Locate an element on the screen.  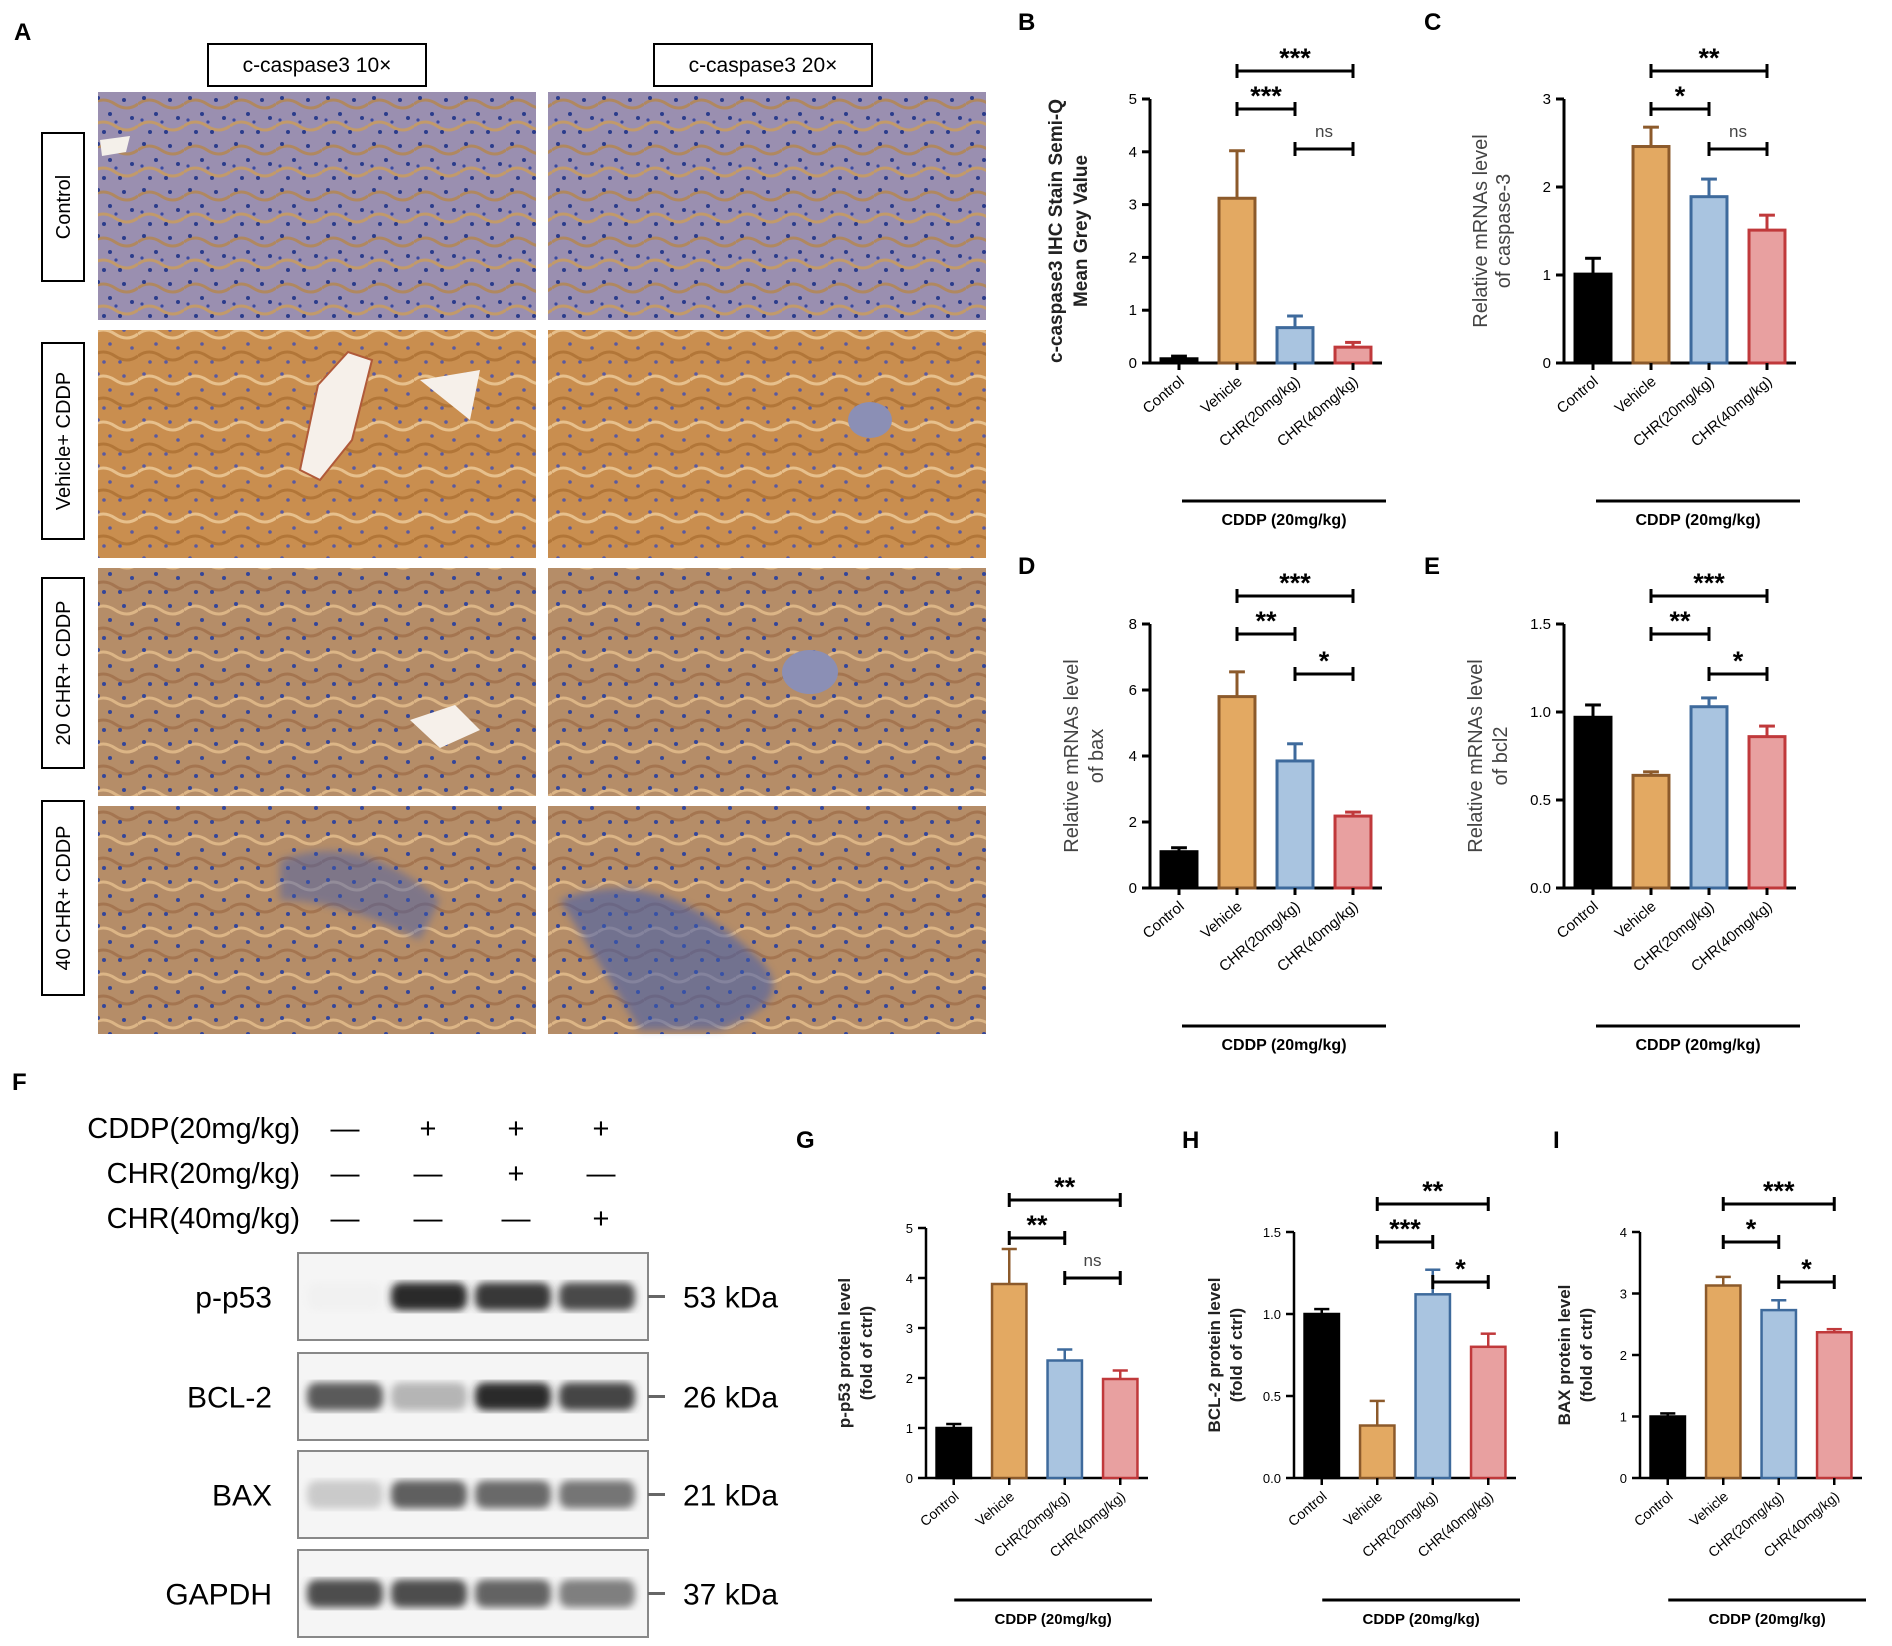
row-label-box-chr40 is located at coordinates (63, 898).